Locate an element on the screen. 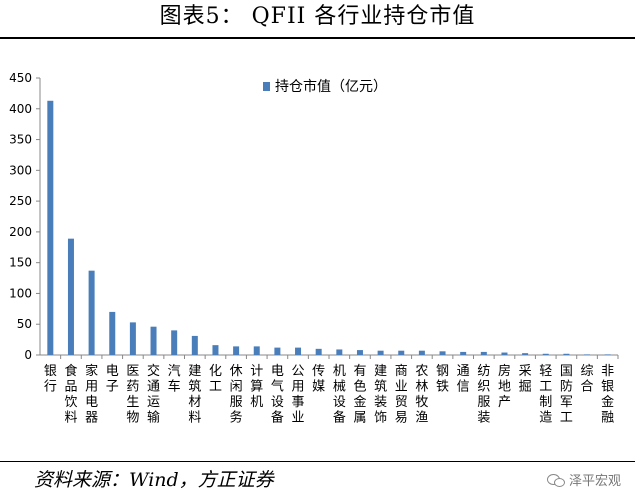  report-header: 图表5： QFII 各行业持仓市值 is located at coordinates (317, 20).